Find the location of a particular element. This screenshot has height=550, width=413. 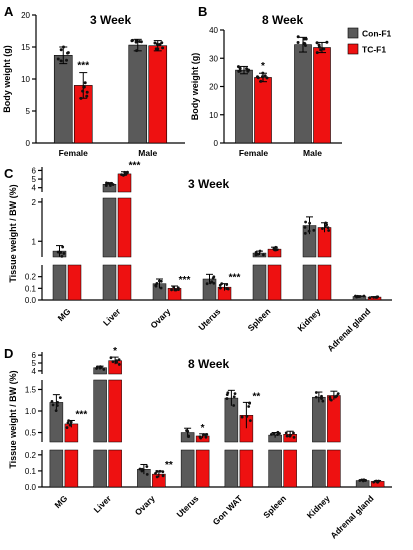

panel-a-bar is located at coordinates (158, 94).